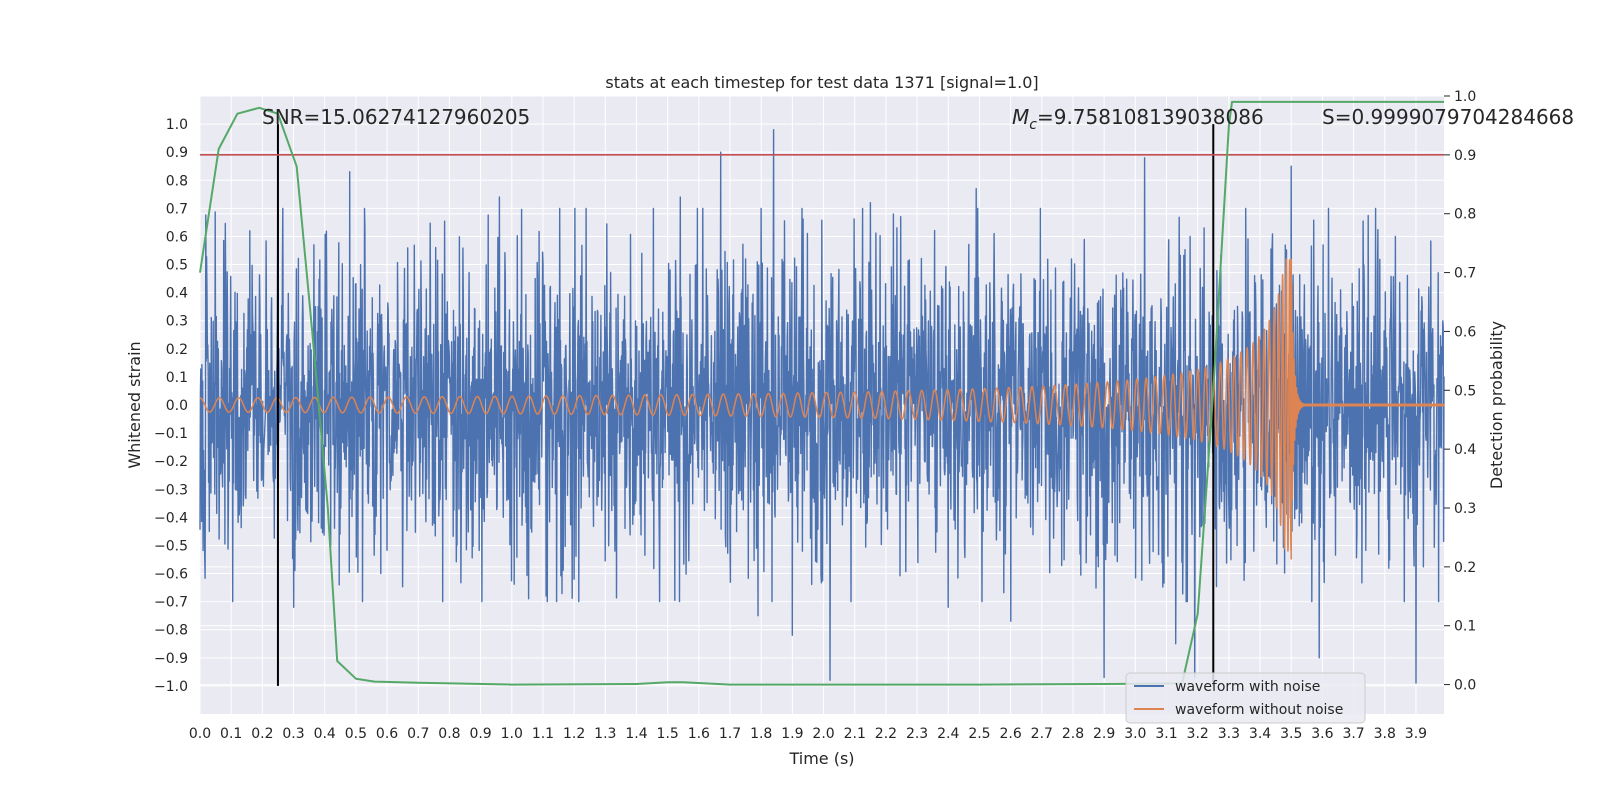 The image size is (1600, 800). What do you see at coordinates (171, 462) in the screenshot?
I see `y-tick-label: −0.2` at bounding box center [171, 462].